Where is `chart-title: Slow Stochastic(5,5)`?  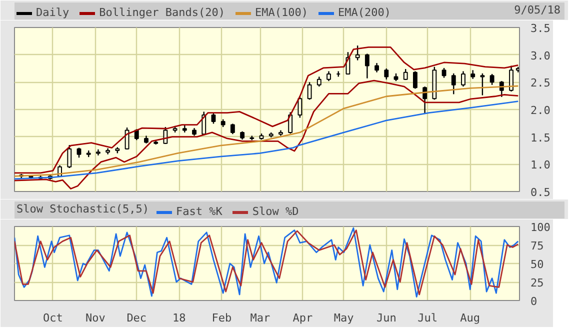
chart-title: Slow Stochastic(5,5) is located at coordinates (82, 209).